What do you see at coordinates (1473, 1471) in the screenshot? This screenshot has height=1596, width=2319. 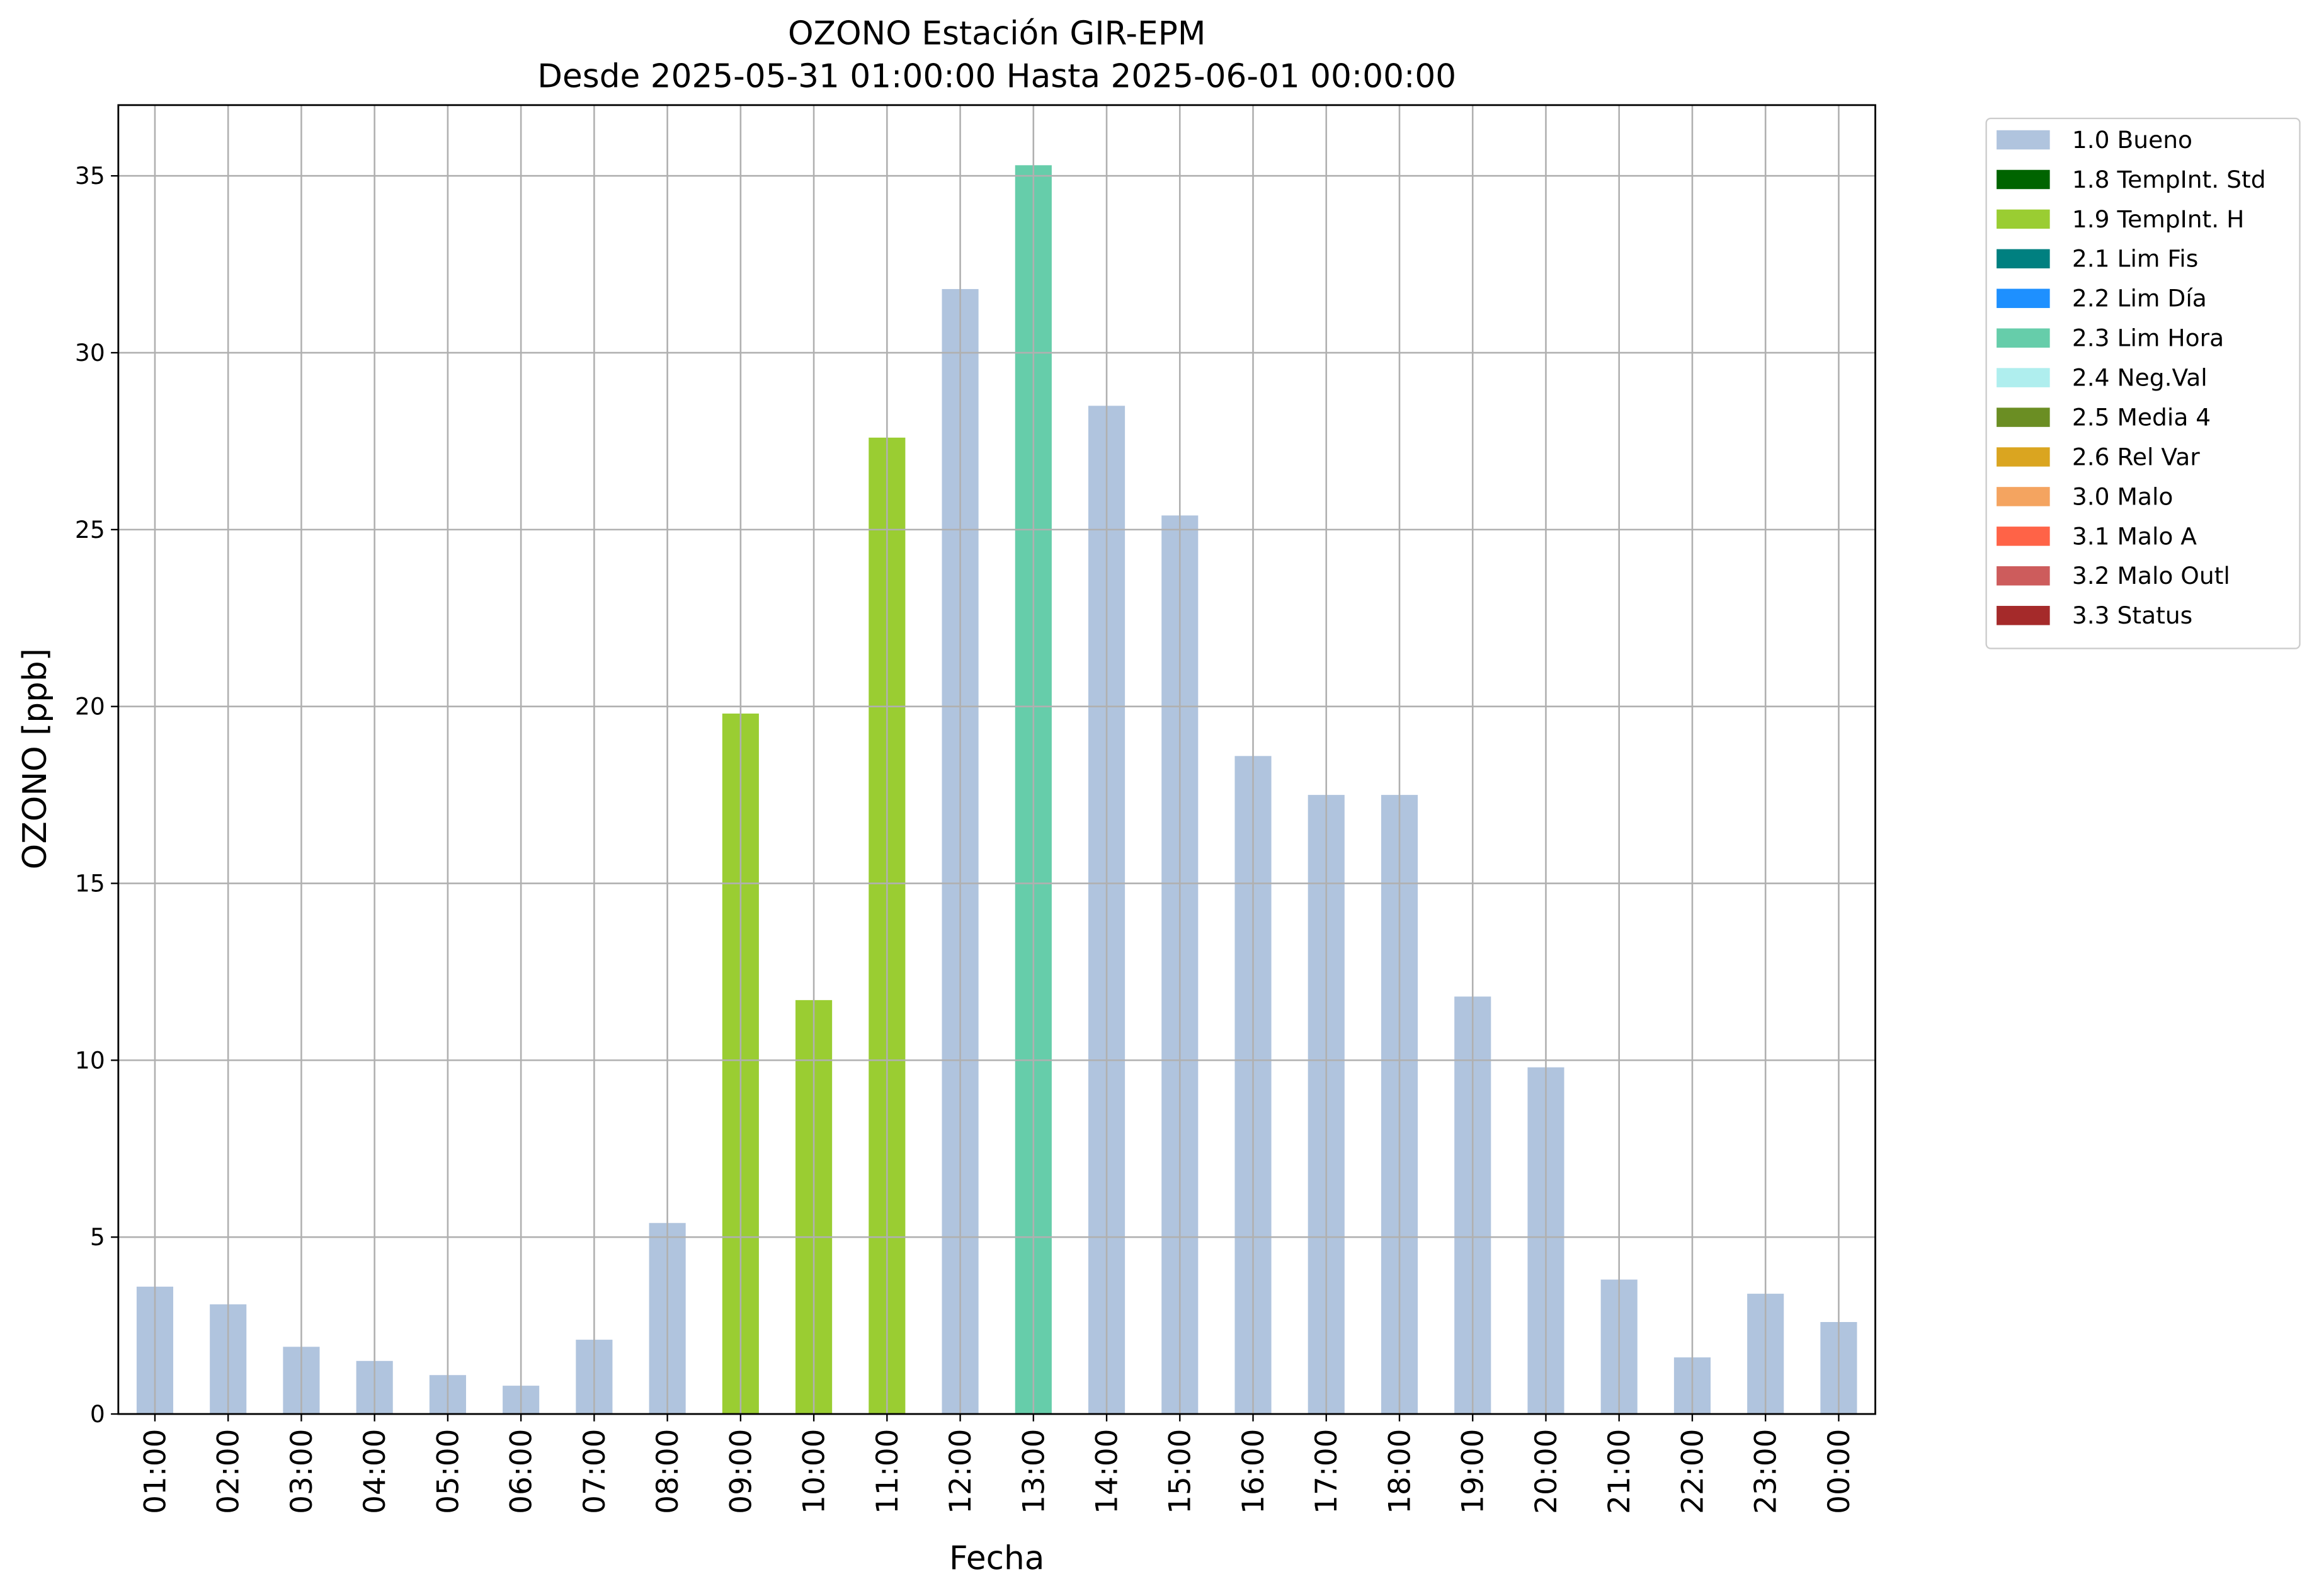 I see `x-tick-label: 19:00` at bounding box center [1473, 1471].